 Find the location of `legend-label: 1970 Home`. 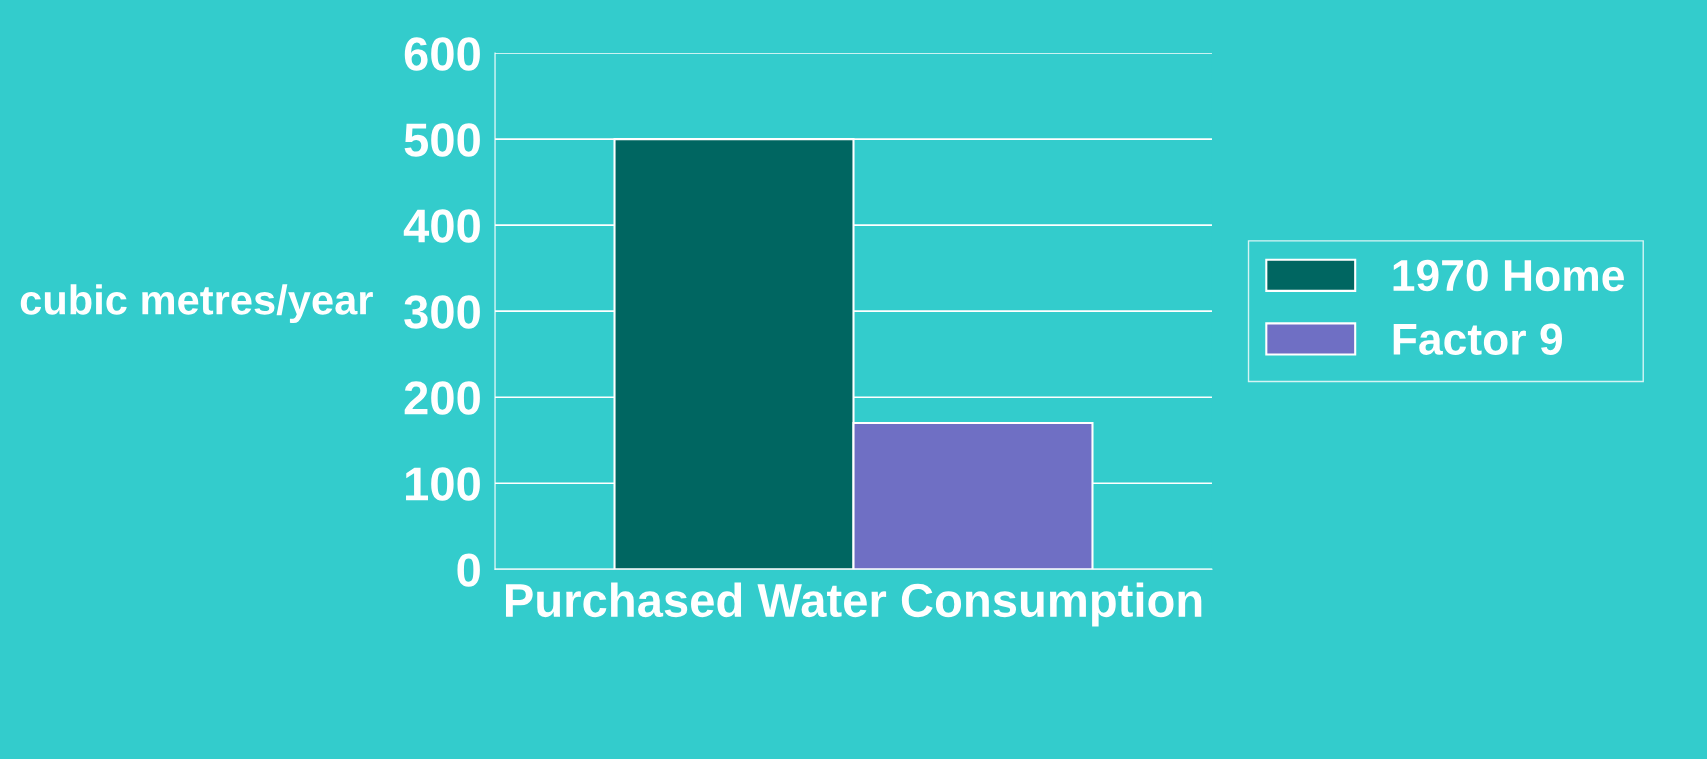

legend-label: 1970 Home is located at coordinates (1508, 275).